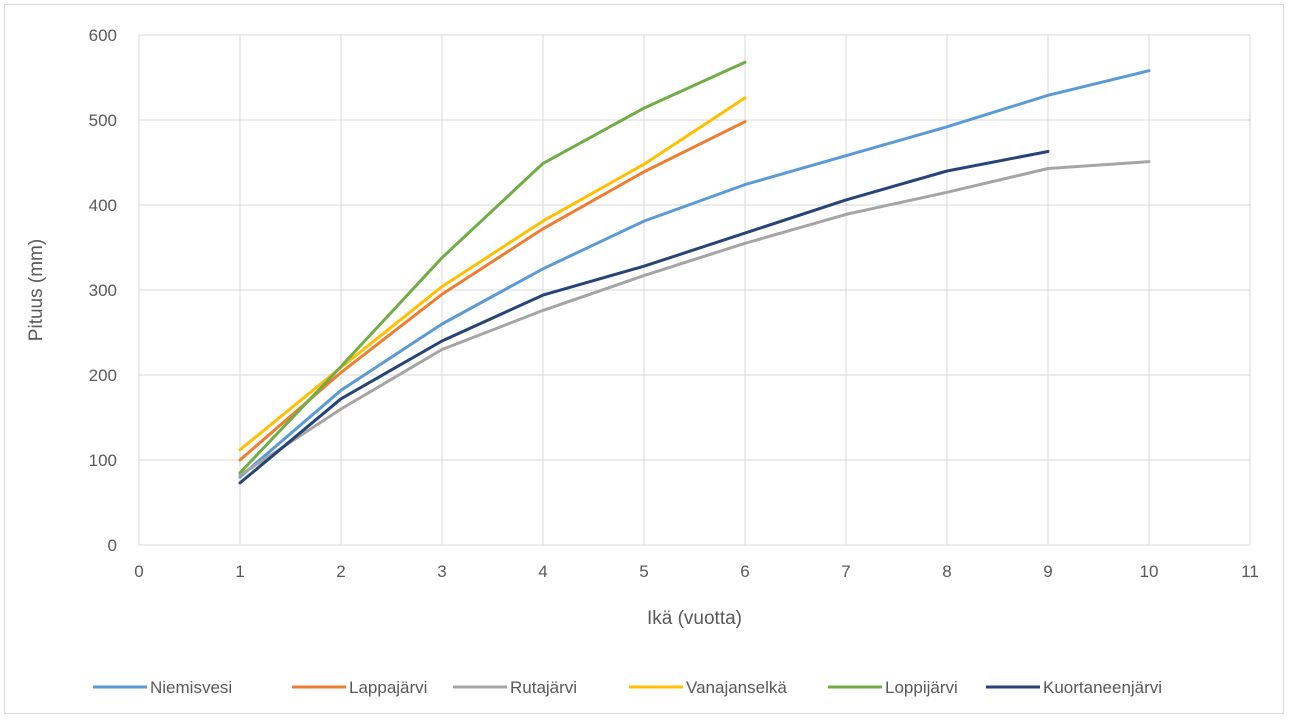 The width and height of the screenshot is (1290, 720). I want to click on legend-entry: Kuortaneenjärvi, so click(1074, 687).